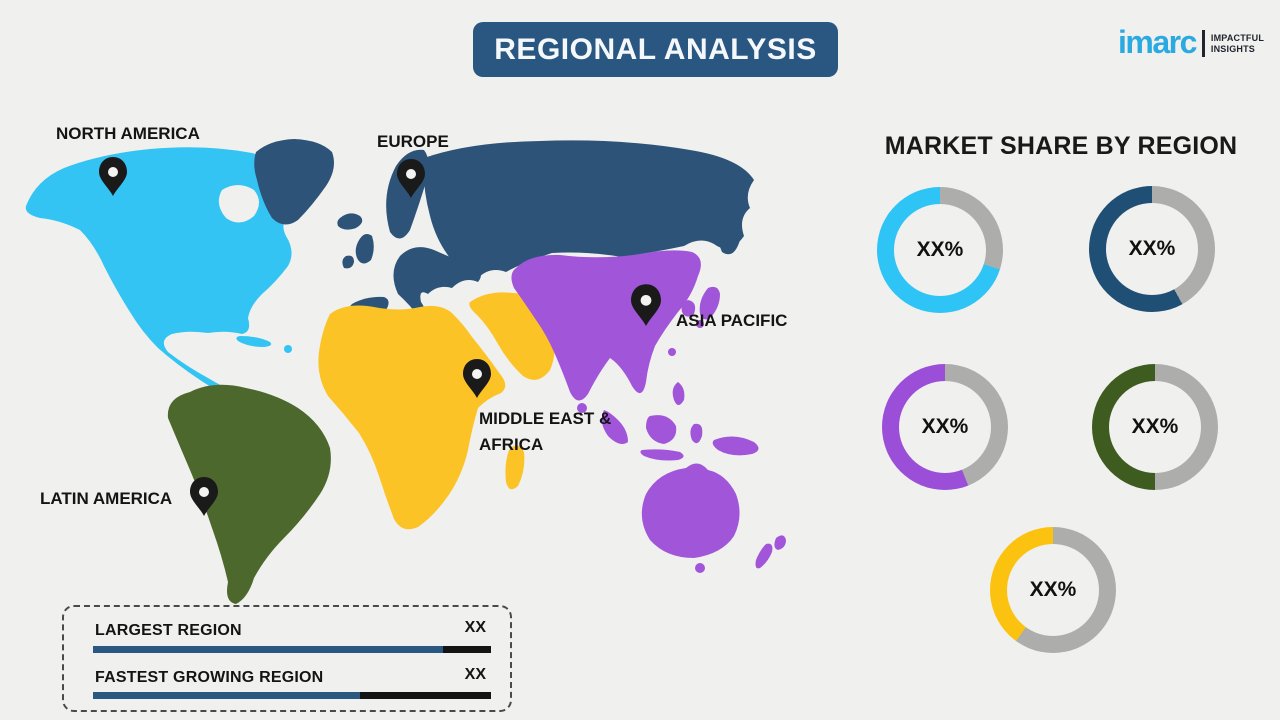 Image resolution: width=1280 pixels, height=720 pixels. Describe the element at coordinates (511, 444) in the screenshot. I see `label-mea-line2: AFRICA` at that location.